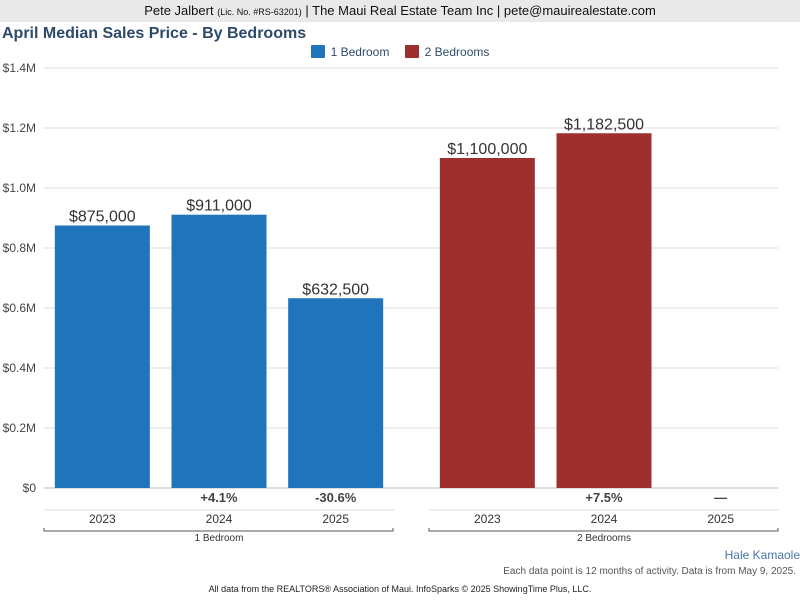 Image resolution: width=800 pixels, height=600 pixels. I want to click on change-label: +7.5%, so click(604, 497).